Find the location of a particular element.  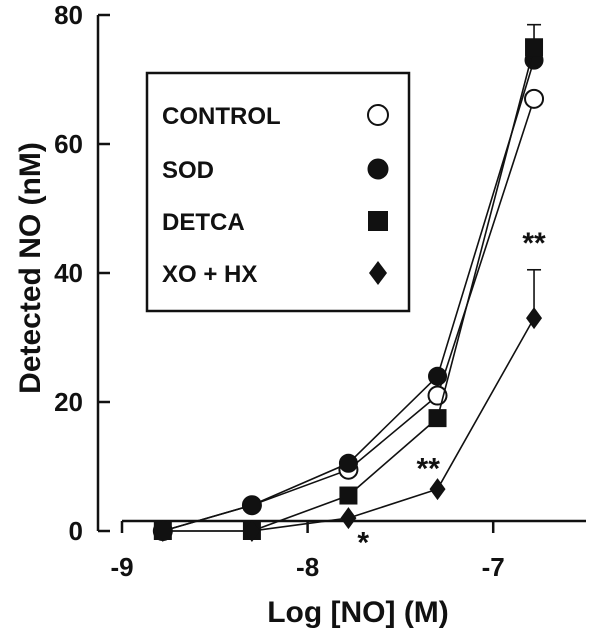

legend-label: SOD is located at coordinates (188, 170).